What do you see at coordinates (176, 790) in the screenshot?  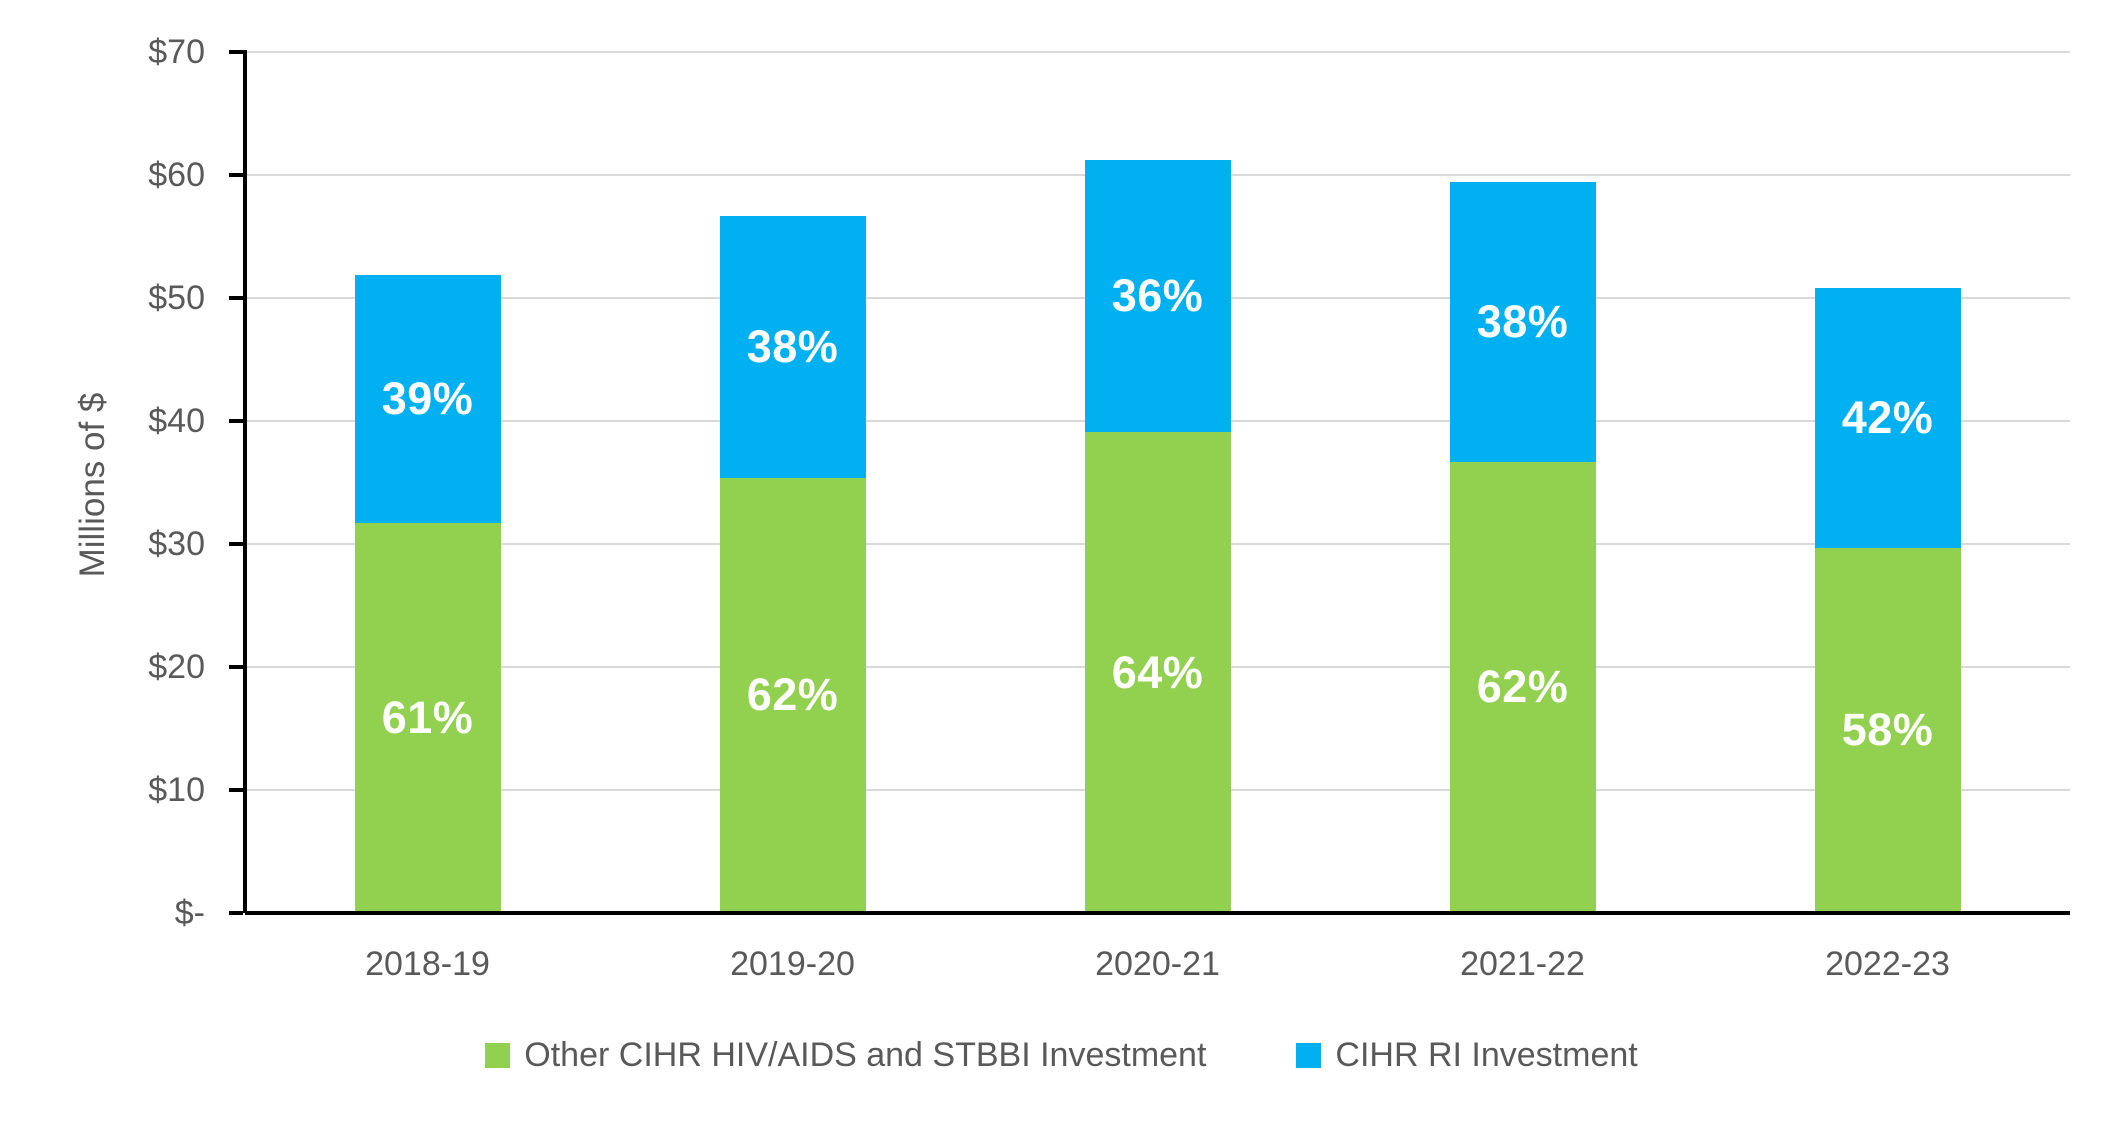 I see `y-axis-tick-label: $10` at bounding box center [176, 790].